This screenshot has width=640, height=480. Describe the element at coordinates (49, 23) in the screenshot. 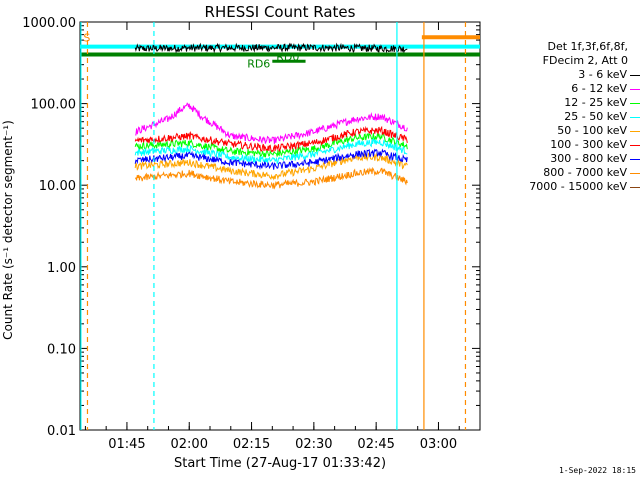

I see `y-tick-label: 1000.00` at that location.